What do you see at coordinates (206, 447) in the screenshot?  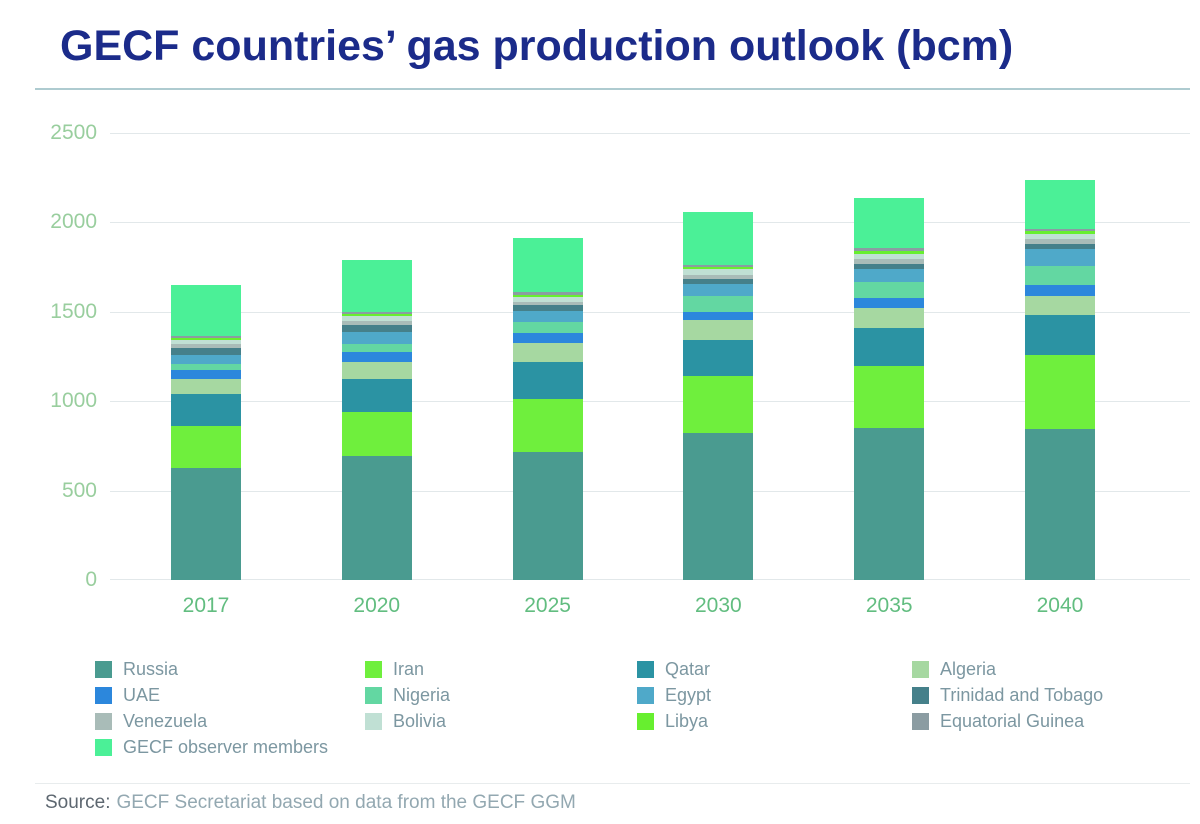 I see `bar-segment-iran-2017` at bounding box center [206, 447].